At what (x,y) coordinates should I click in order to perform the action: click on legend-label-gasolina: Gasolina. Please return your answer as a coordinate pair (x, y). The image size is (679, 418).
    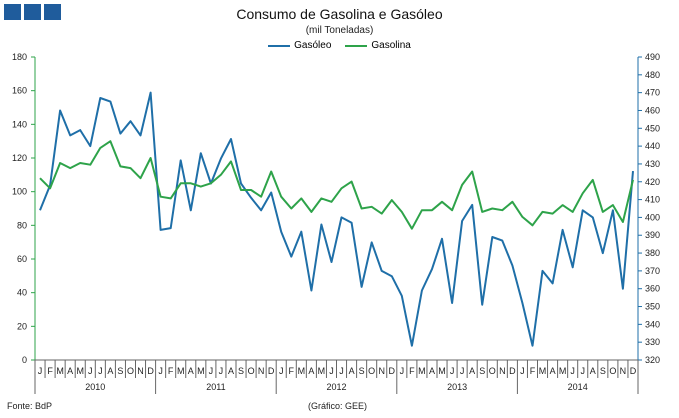
    Looking at the image, I should click on (391, 45).